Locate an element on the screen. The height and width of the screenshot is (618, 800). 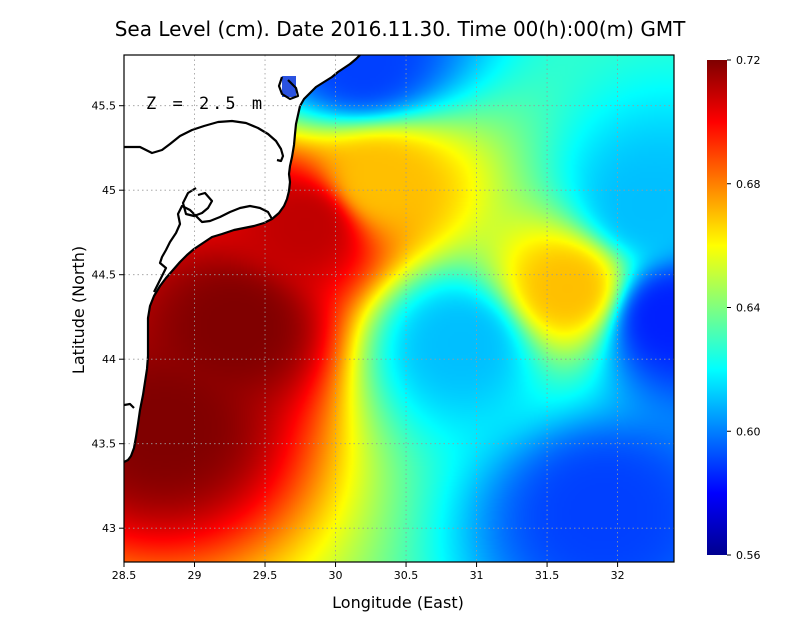
liman-shore is located at coordinates (213, 248).